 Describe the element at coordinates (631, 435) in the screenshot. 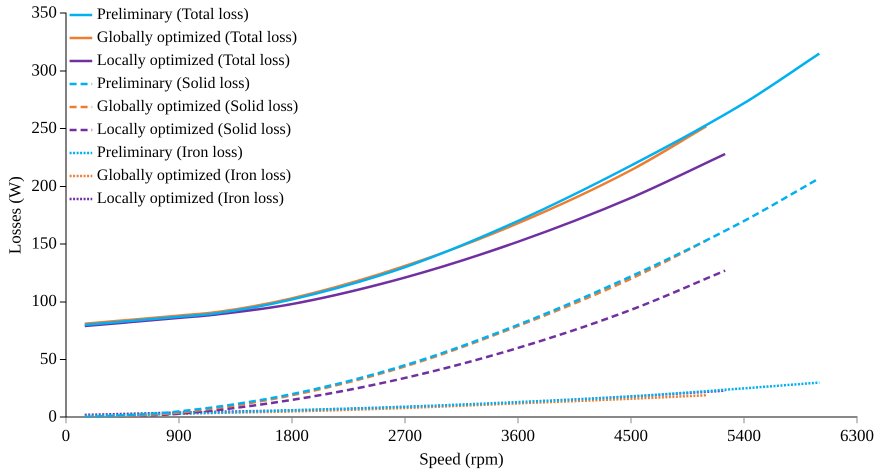

I see `x-tick-label: 4500` at that location.